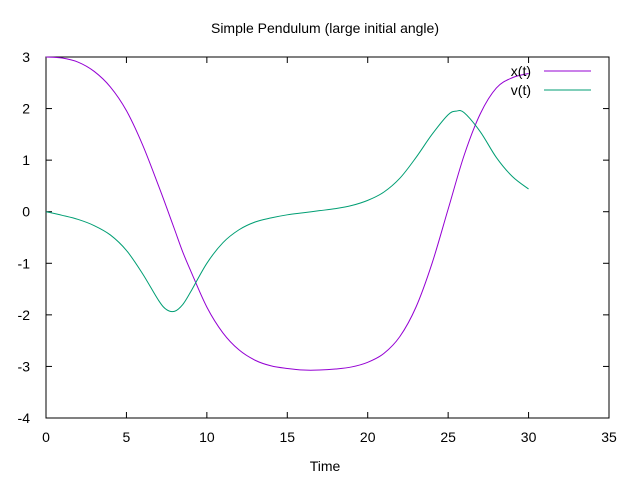 This screenshot has height=480, width=640. Describe the element at coordinates (368, 437) in the screenshot. I see `x-tick-label: 20` at that location.